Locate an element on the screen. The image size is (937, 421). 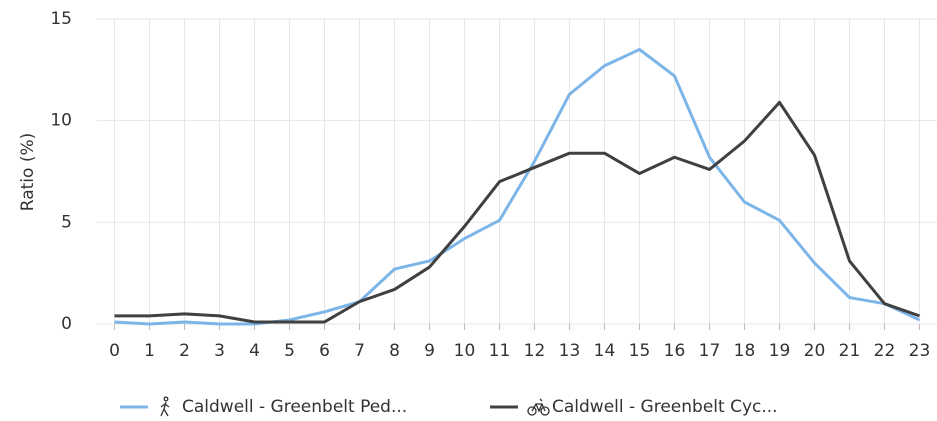
x-tick-label: 15 is located at coordinates (640, 351).